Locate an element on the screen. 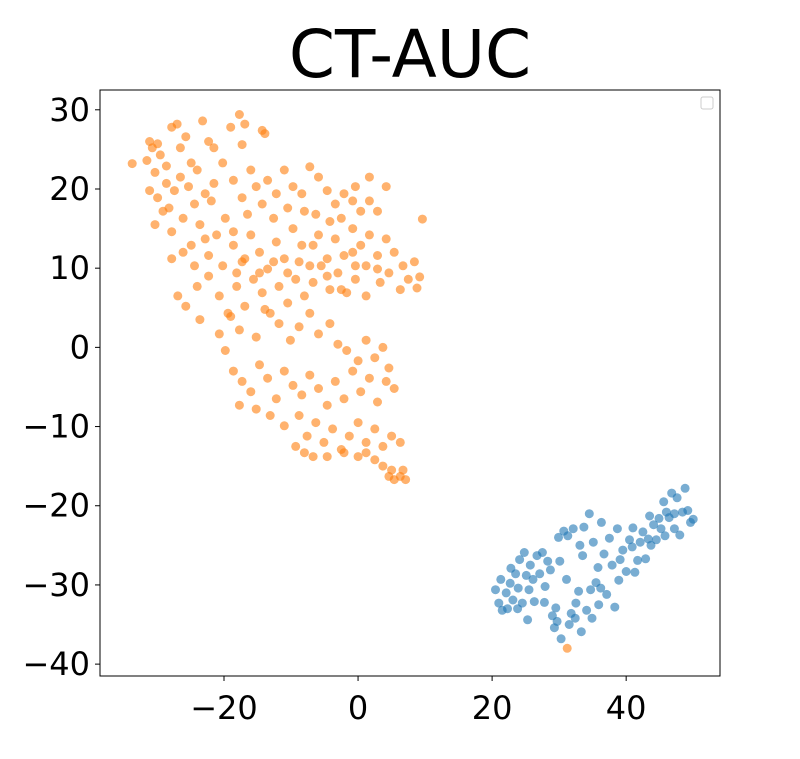 Image resolution: width=800 pixels, height=759 pixels. x-tick-label: 40 is located at coordinates (626, 708).